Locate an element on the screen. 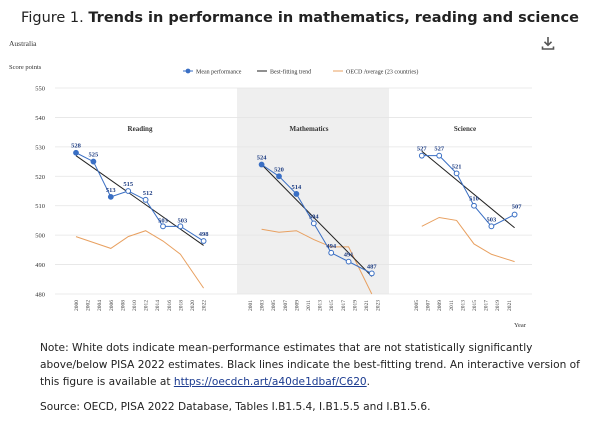 The width and height of the screenshot is (600, 422). y-tick-label: 500 is located at coordinates (40, 236).